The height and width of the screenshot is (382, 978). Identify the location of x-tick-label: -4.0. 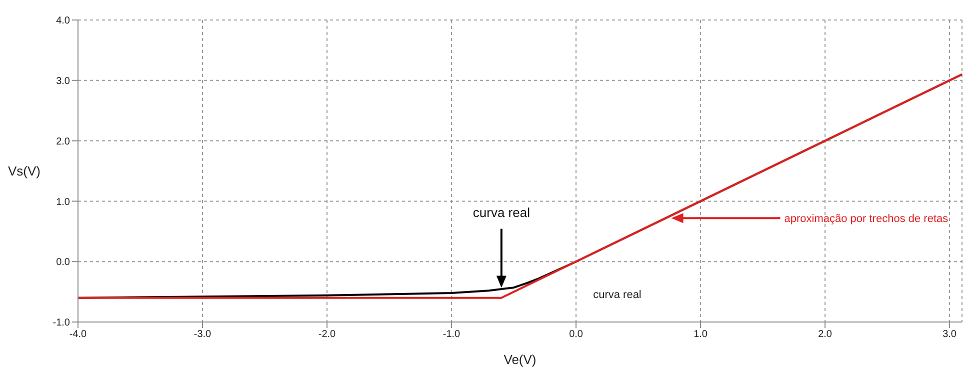
(78, 334).